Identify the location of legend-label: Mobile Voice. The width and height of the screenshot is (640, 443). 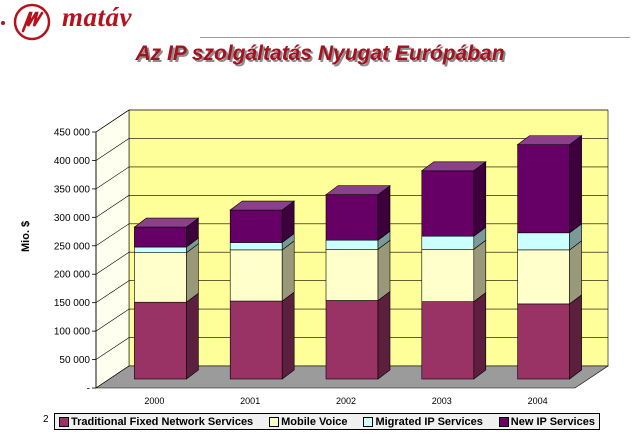
(314, 421).